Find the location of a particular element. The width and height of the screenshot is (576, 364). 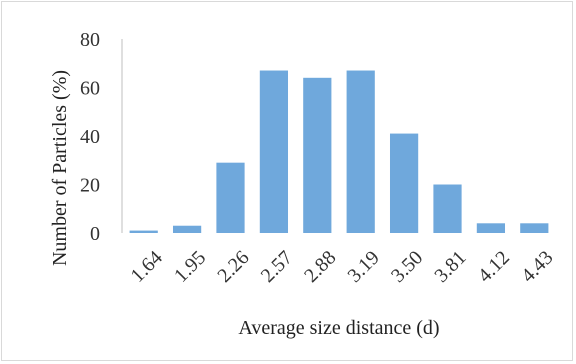

x-tick-label: 4.12 is located at coordinates (494, 267).